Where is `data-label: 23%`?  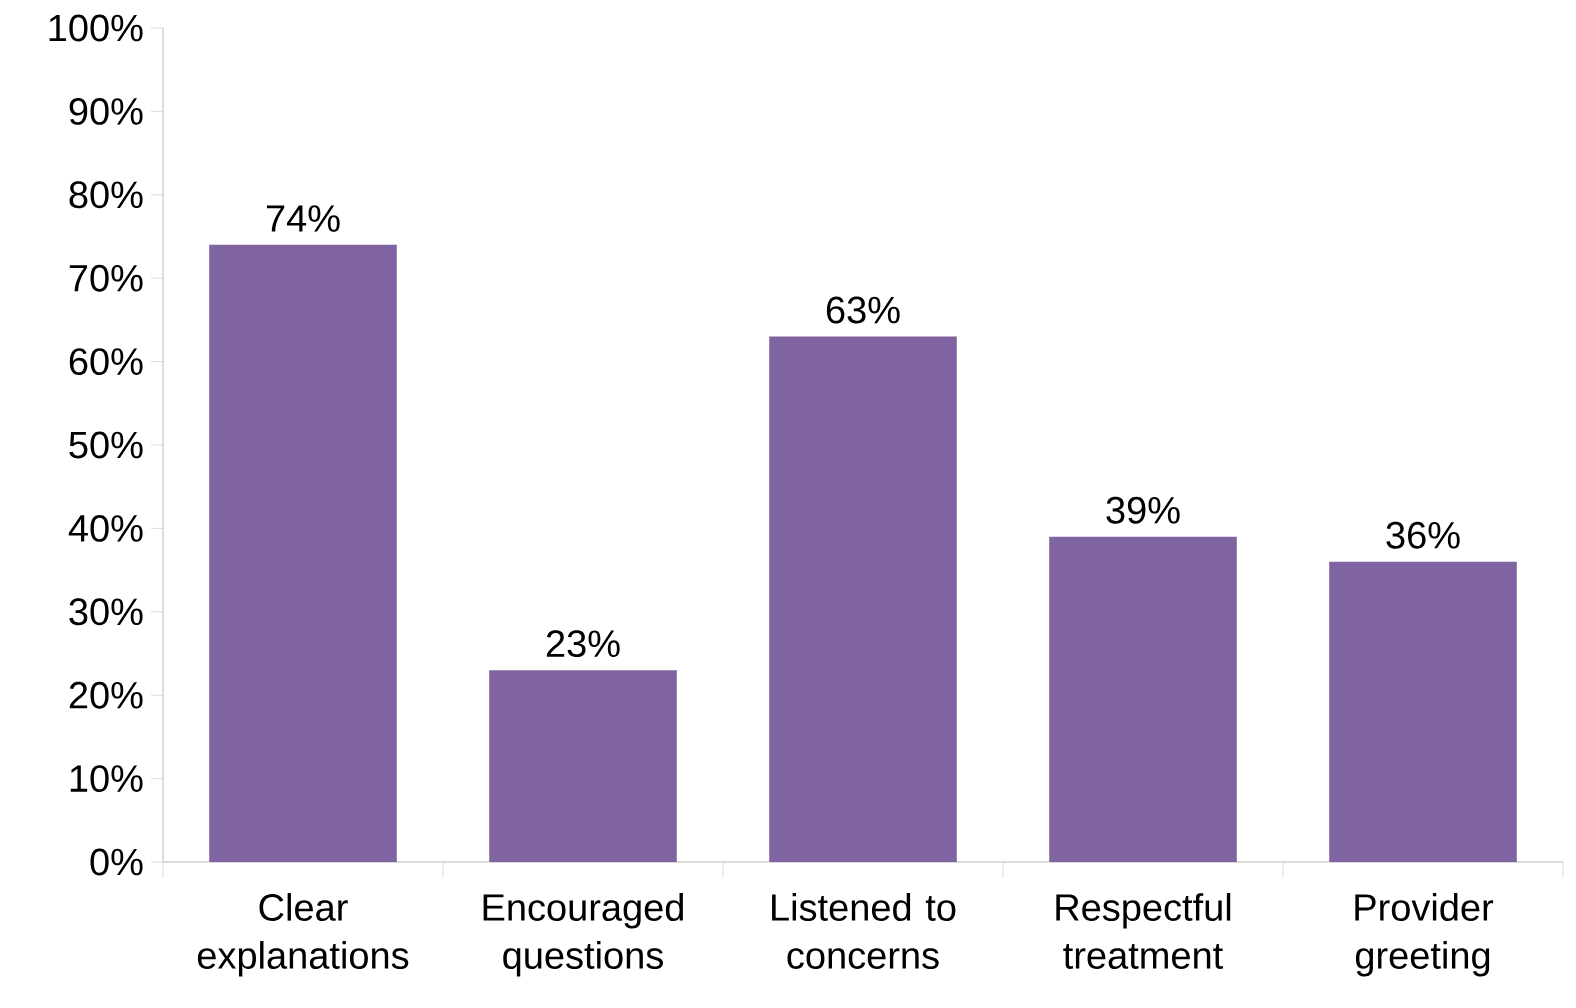
data-label: 23% is located at coordinates (583, 644).